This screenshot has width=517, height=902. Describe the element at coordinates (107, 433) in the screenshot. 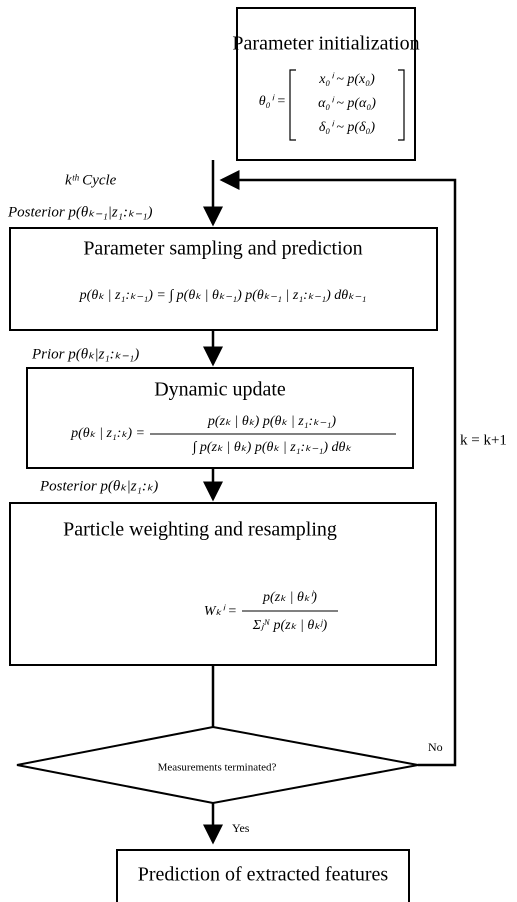

I see `formula: p(θₖ | z₁:ₖ) =` at that location.